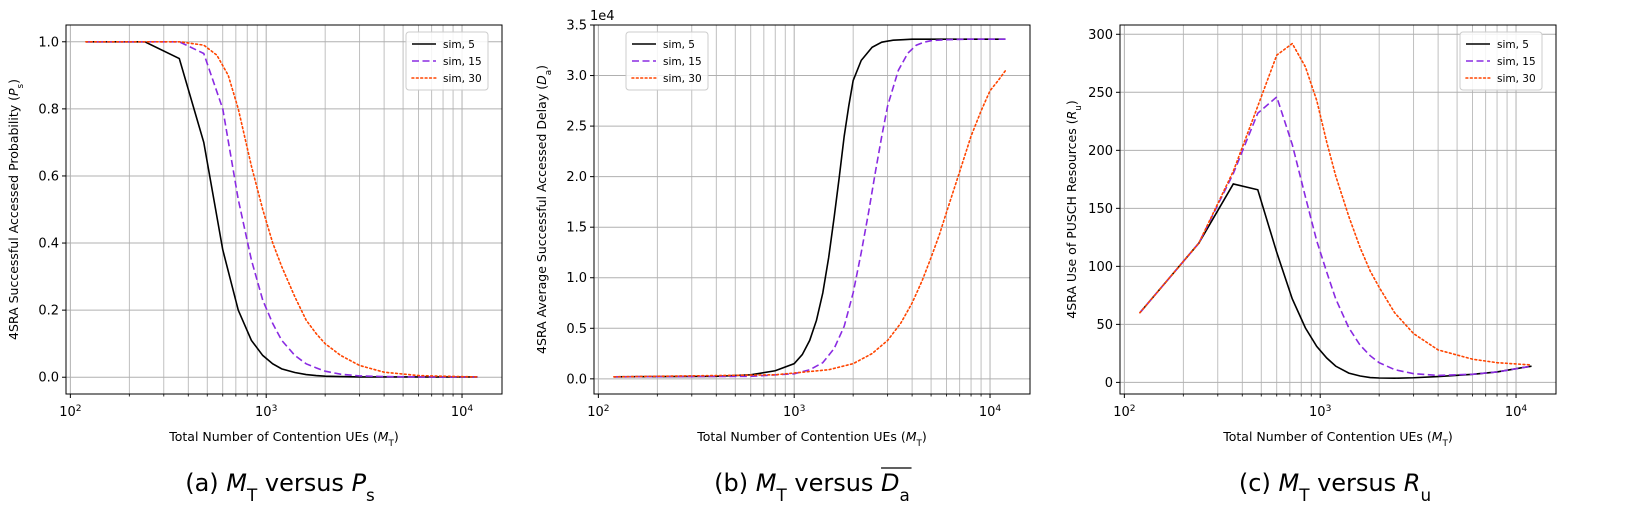 The image size is (1625, 508). I want to click on y-tick-label: 3.0, so click(576, 76).